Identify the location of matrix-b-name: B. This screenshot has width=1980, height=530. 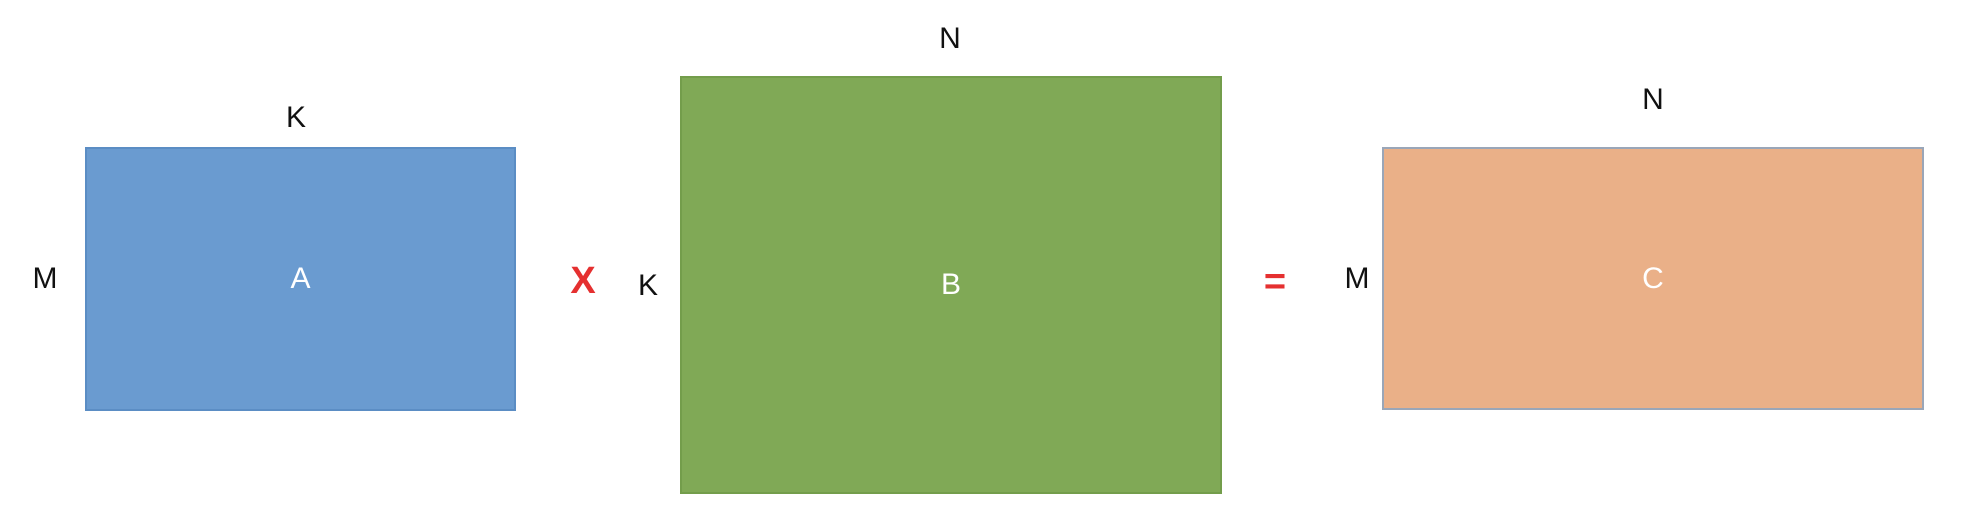
(951, 284).